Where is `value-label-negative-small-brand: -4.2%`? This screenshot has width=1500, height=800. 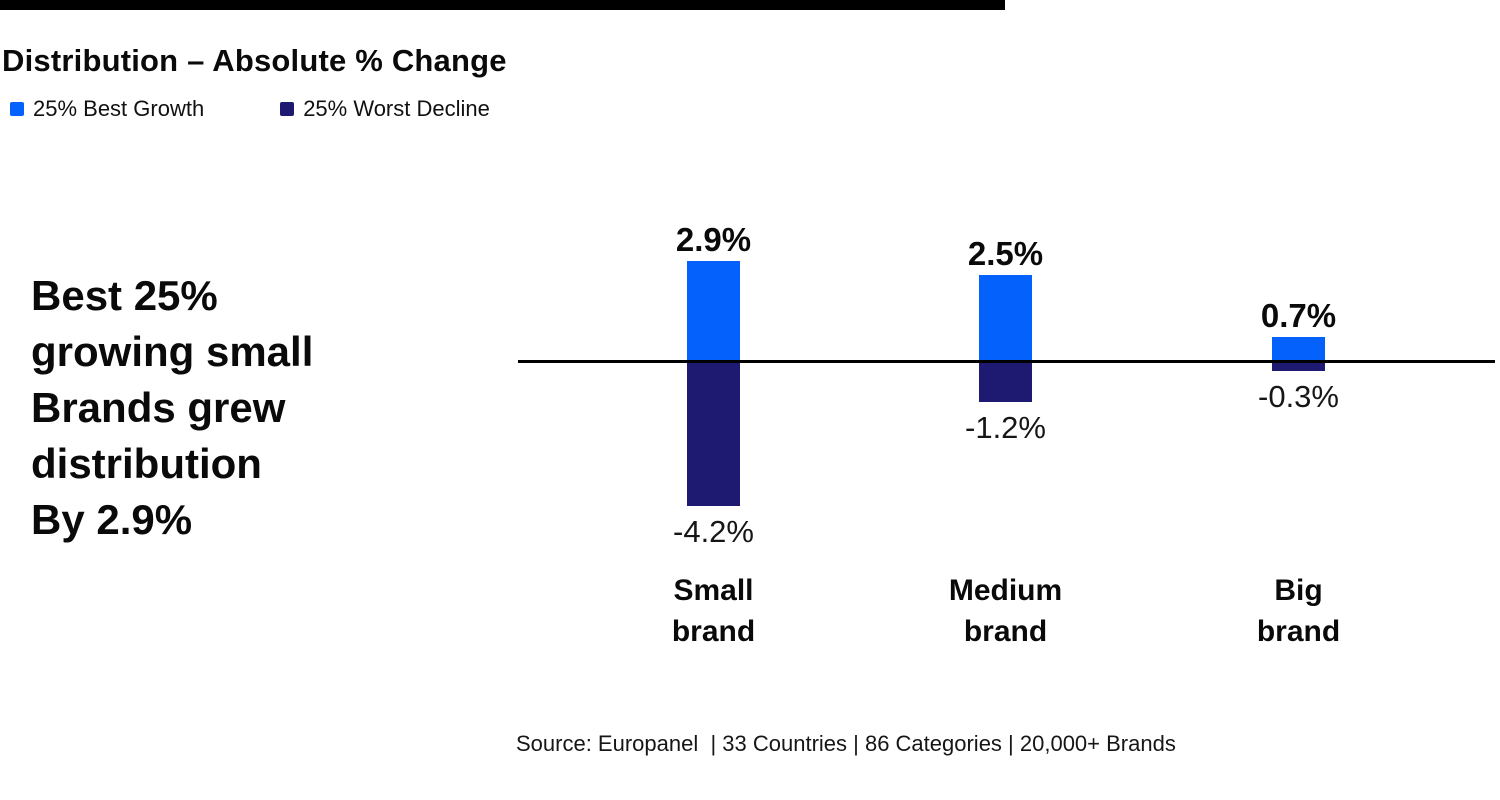
value-label-negative-small-brand: -4.2% is located at coordinates (713, 531).